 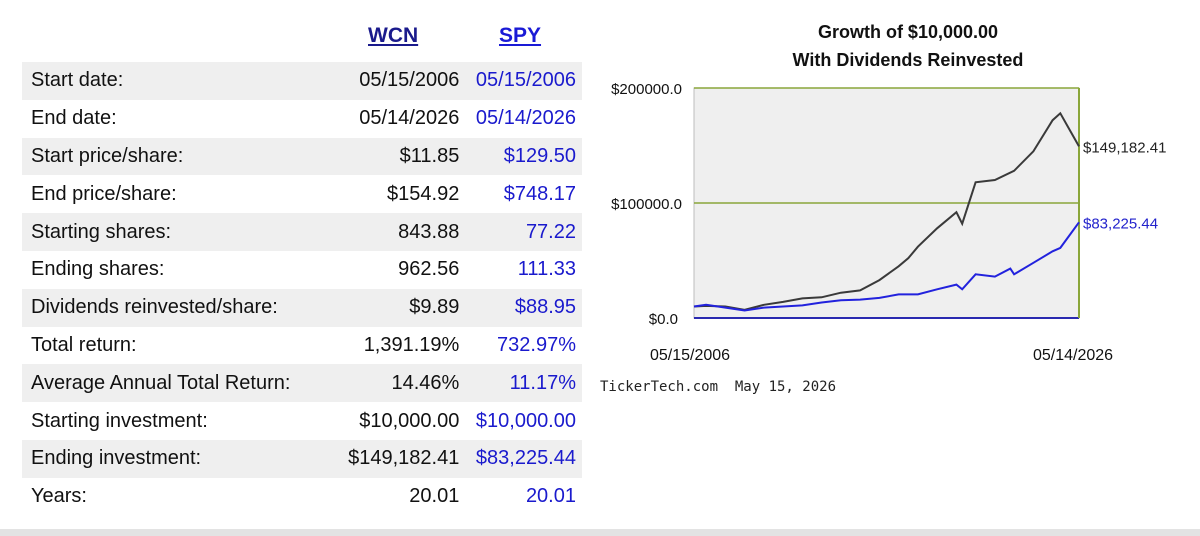 I want to click on end-label-spy: $83,225.44, so click(x=1120, y=223).